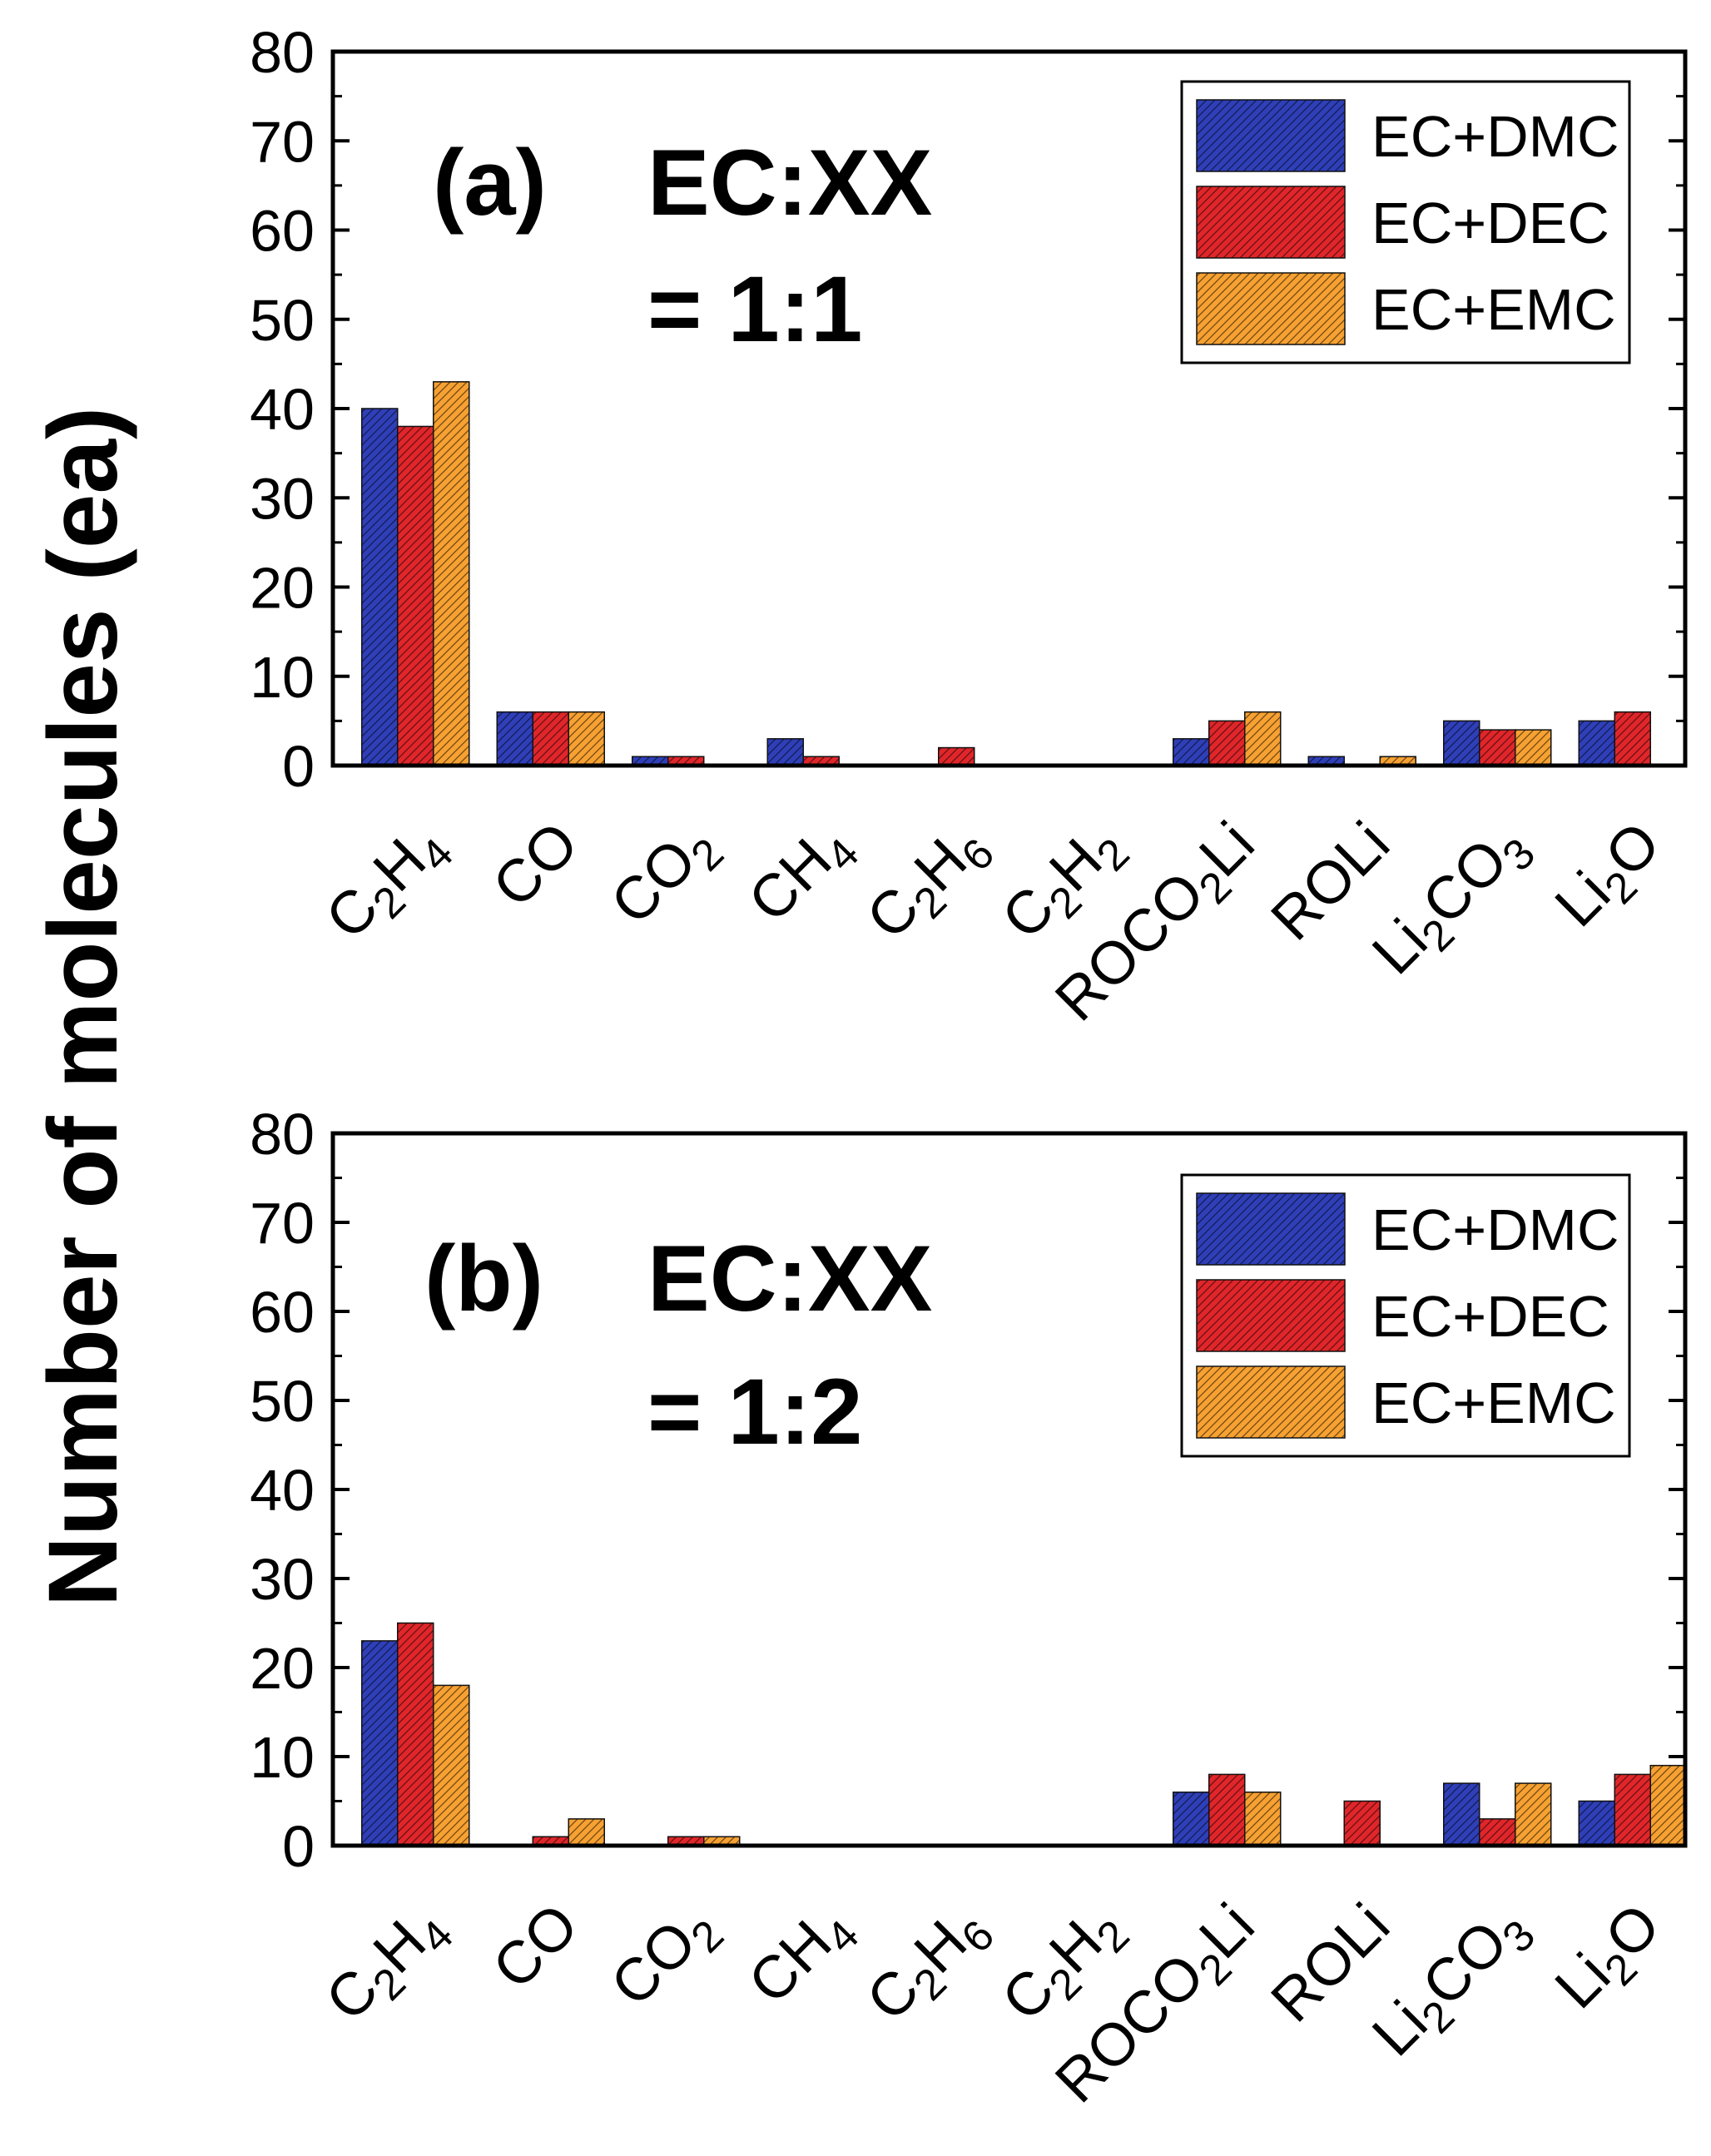 This screenshot has width=1711, height=2156. I want to click on panel-label: (a), so click(490, 183).